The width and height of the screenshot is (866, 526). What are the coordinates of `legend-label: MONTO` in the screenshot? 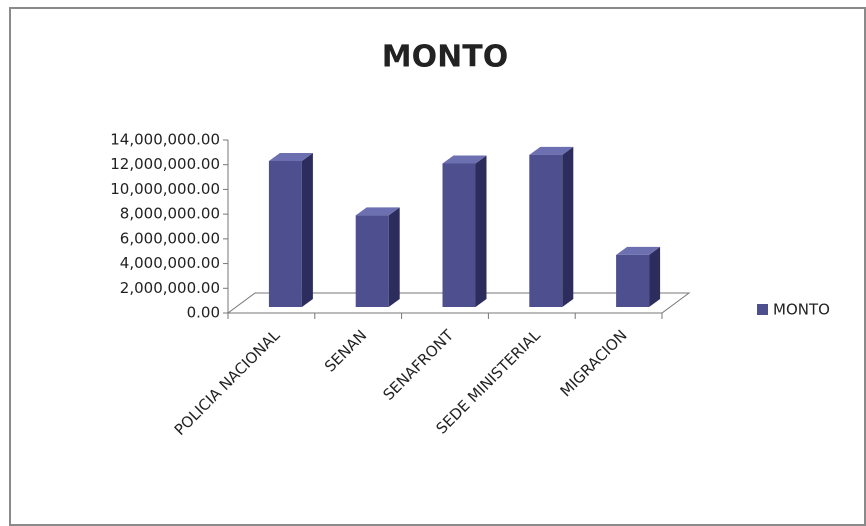 It's located at (801, 310).